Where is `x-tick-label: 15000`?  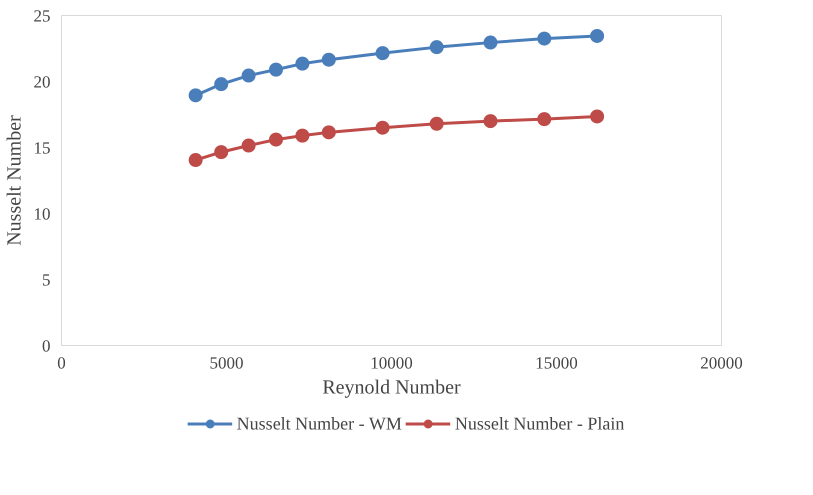
x-tick-label: 15000 is located at coordinates (556, 363).